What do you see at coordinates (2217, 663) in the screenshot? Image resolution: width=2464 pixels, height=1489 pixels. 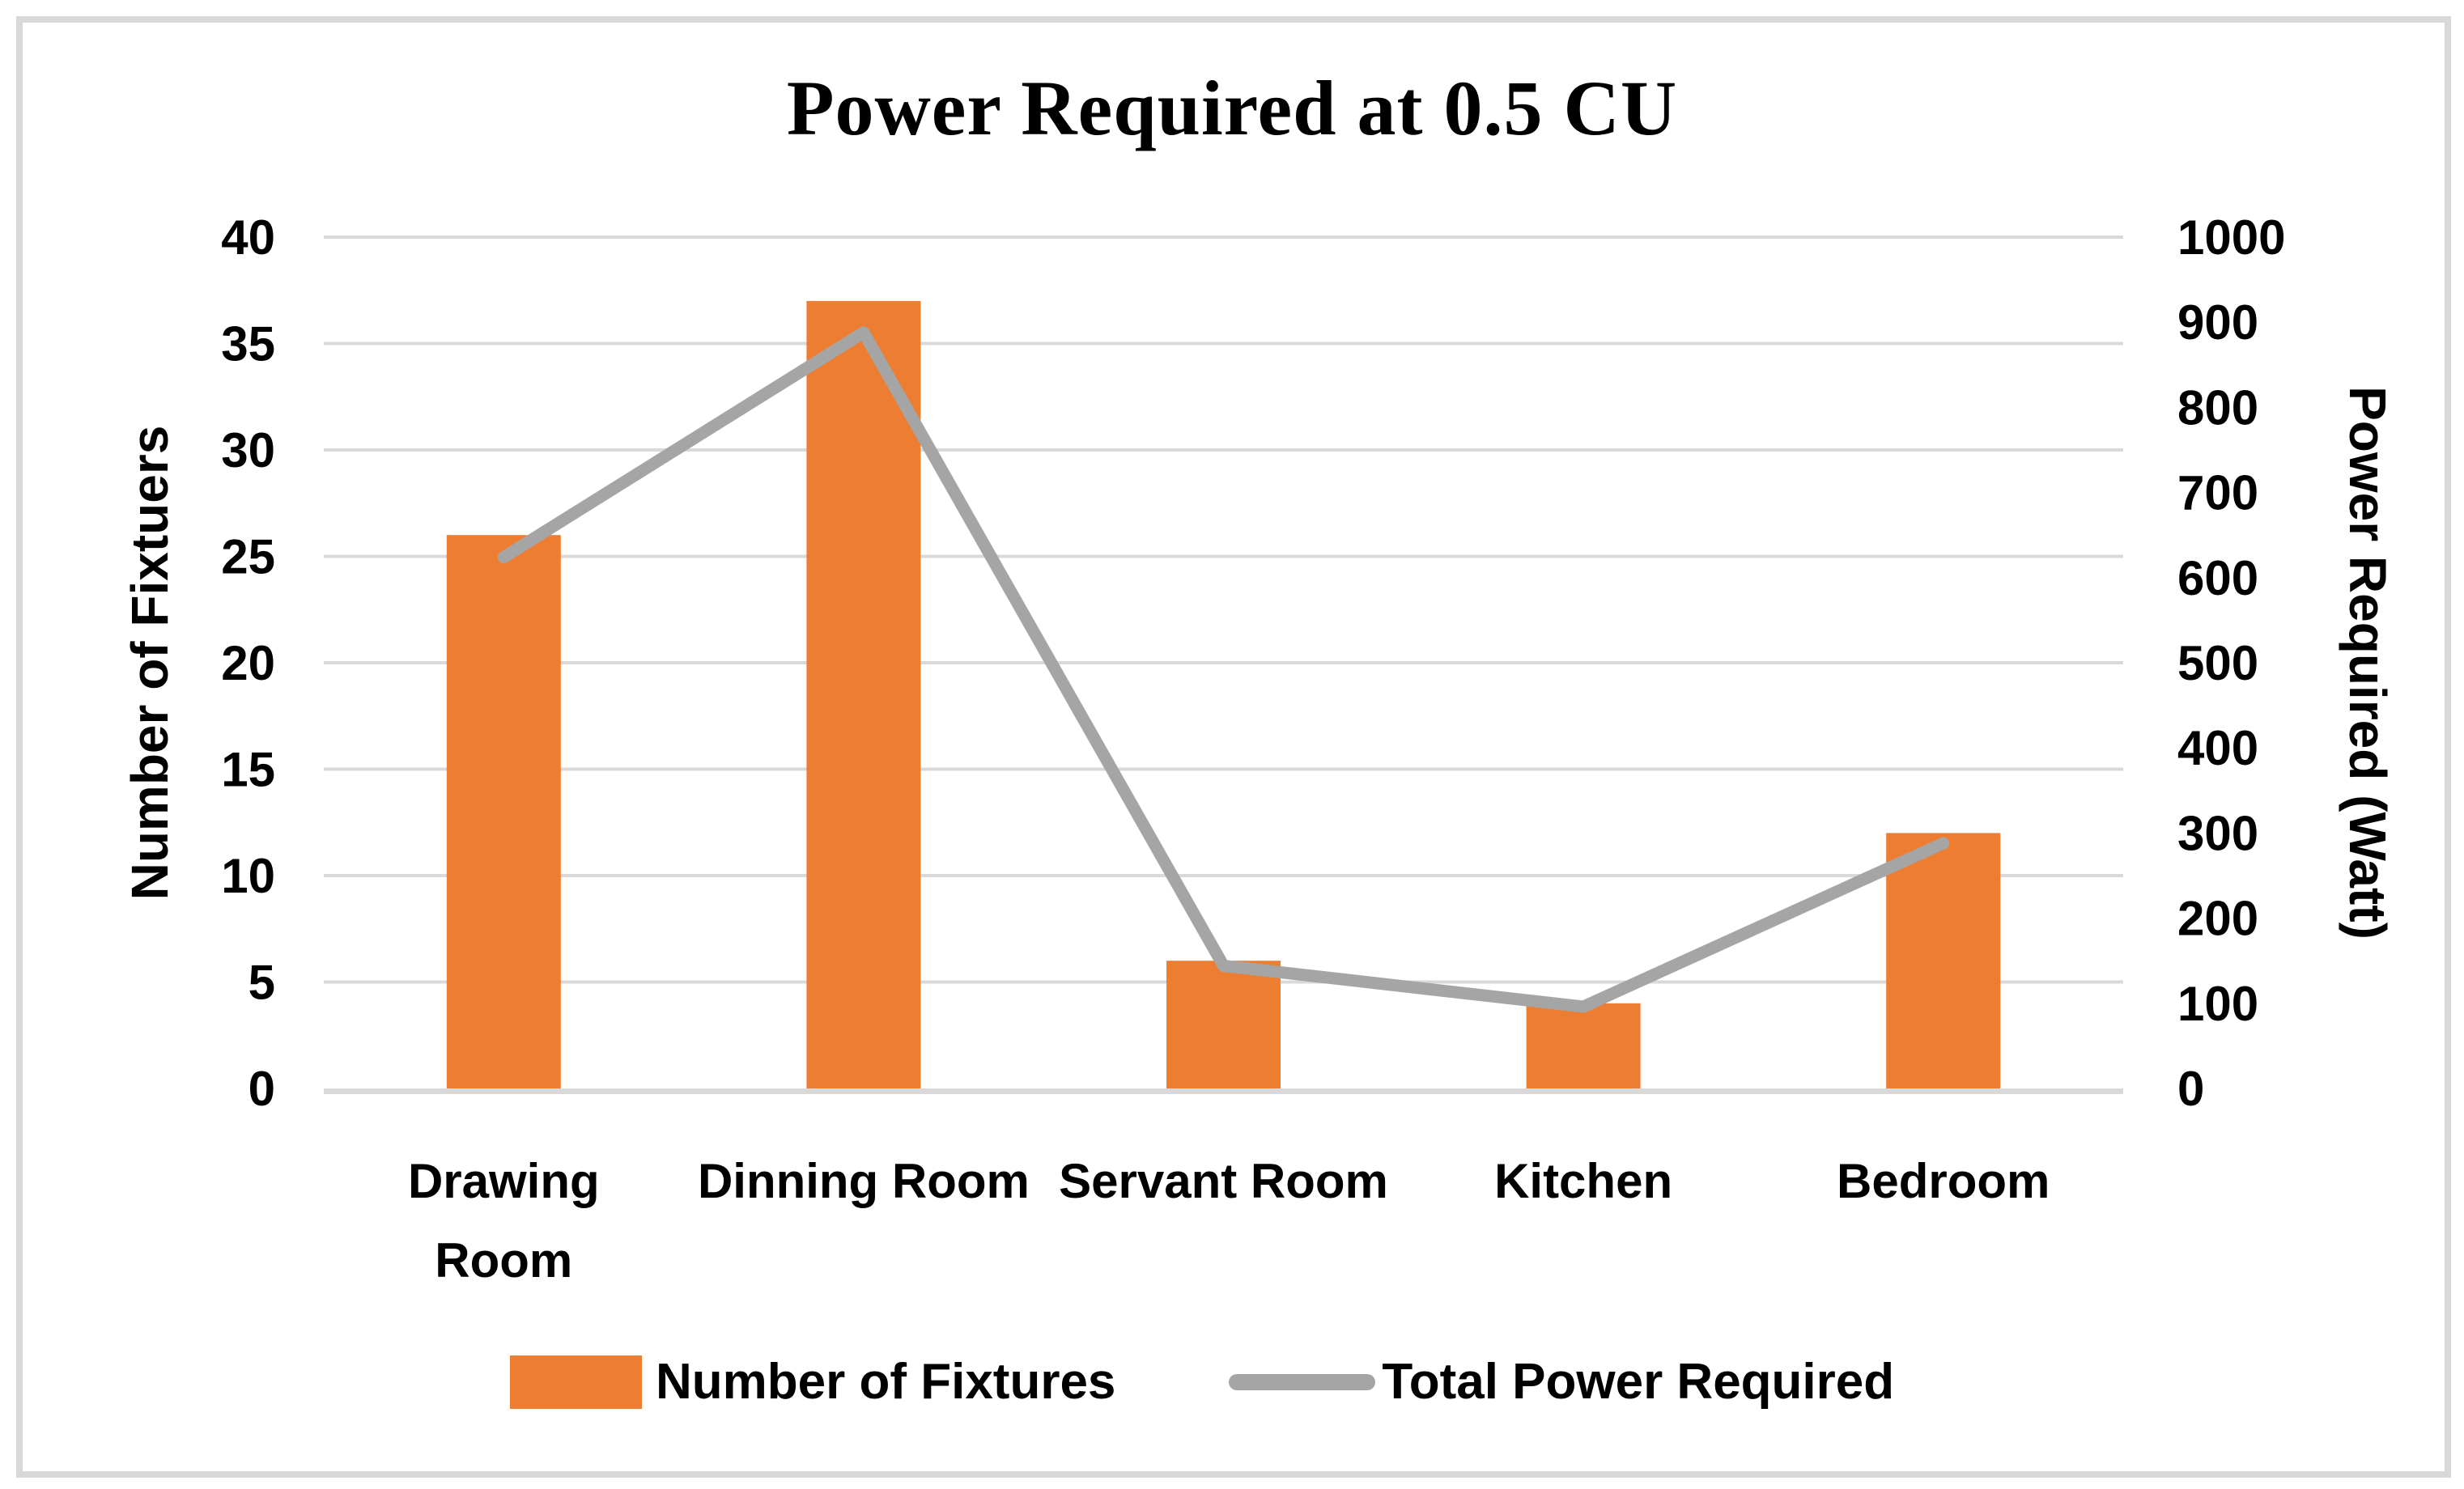 I see `right-axis-tick-label: 500` at bounding box center [2217, 663].